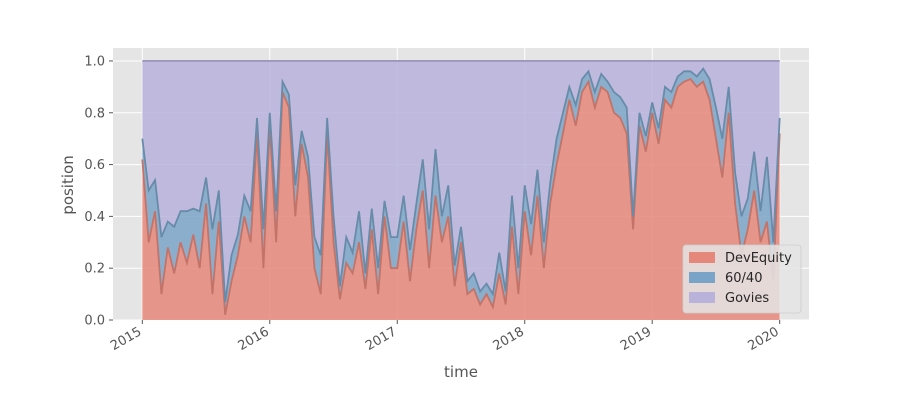  Describe the element at coordinates (94, 61) in the screenshot. I see `y-tick-label: 1.0` at that location.